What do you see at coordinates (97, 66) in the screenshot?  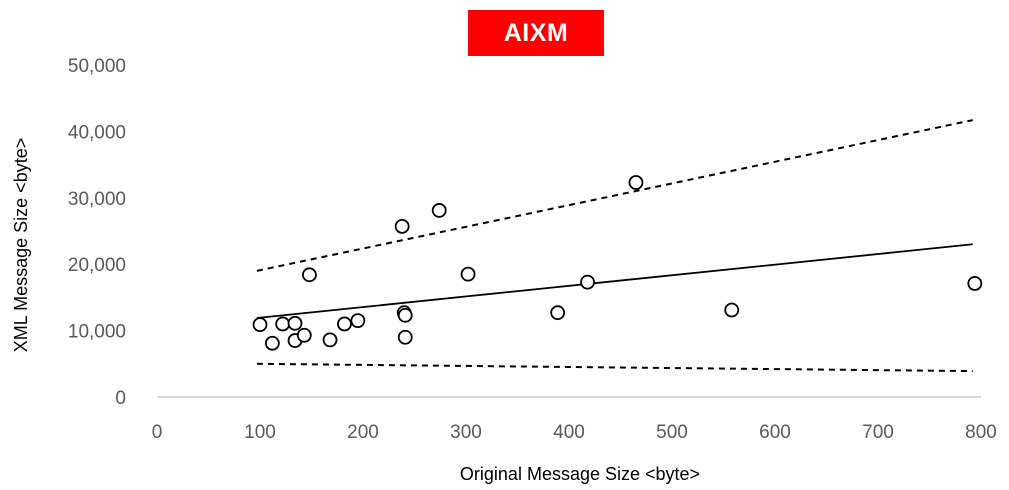 I see `y-tick-label: 50,000` at bounding box center [97, 66].